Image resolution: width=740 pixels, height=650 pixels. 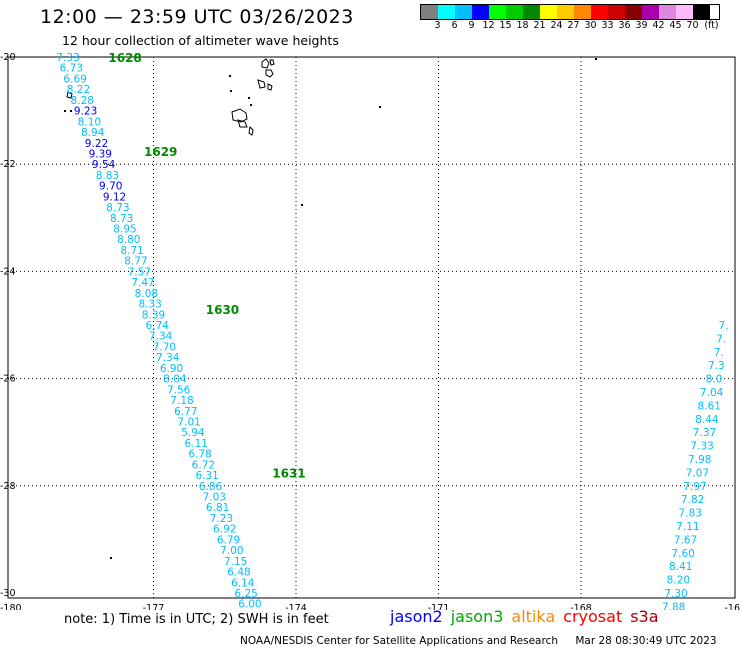 I want to click on wave-height-value: 6.11, so click(x=196, y=444).